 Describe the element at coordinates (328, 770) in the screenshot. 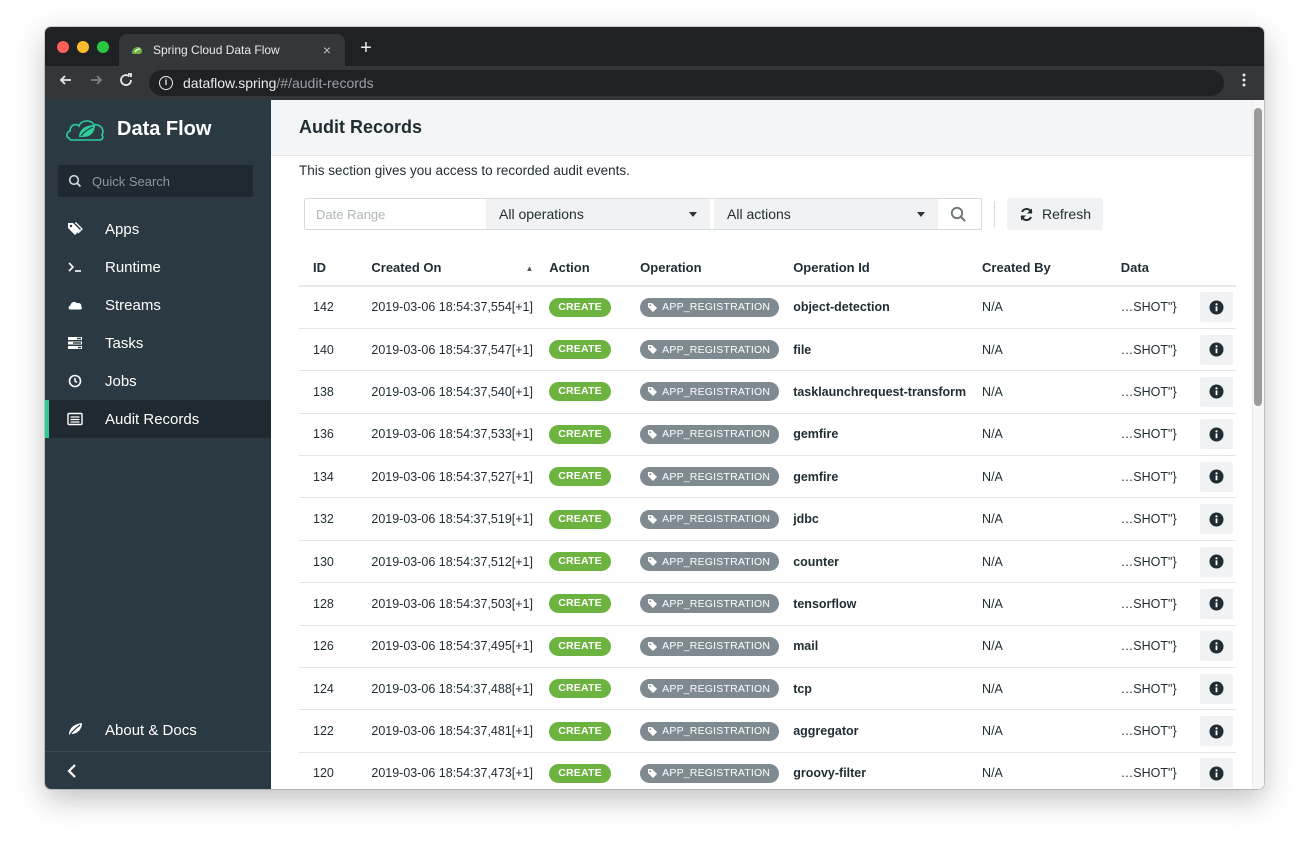

I see `record-id-link: 120` at that location.